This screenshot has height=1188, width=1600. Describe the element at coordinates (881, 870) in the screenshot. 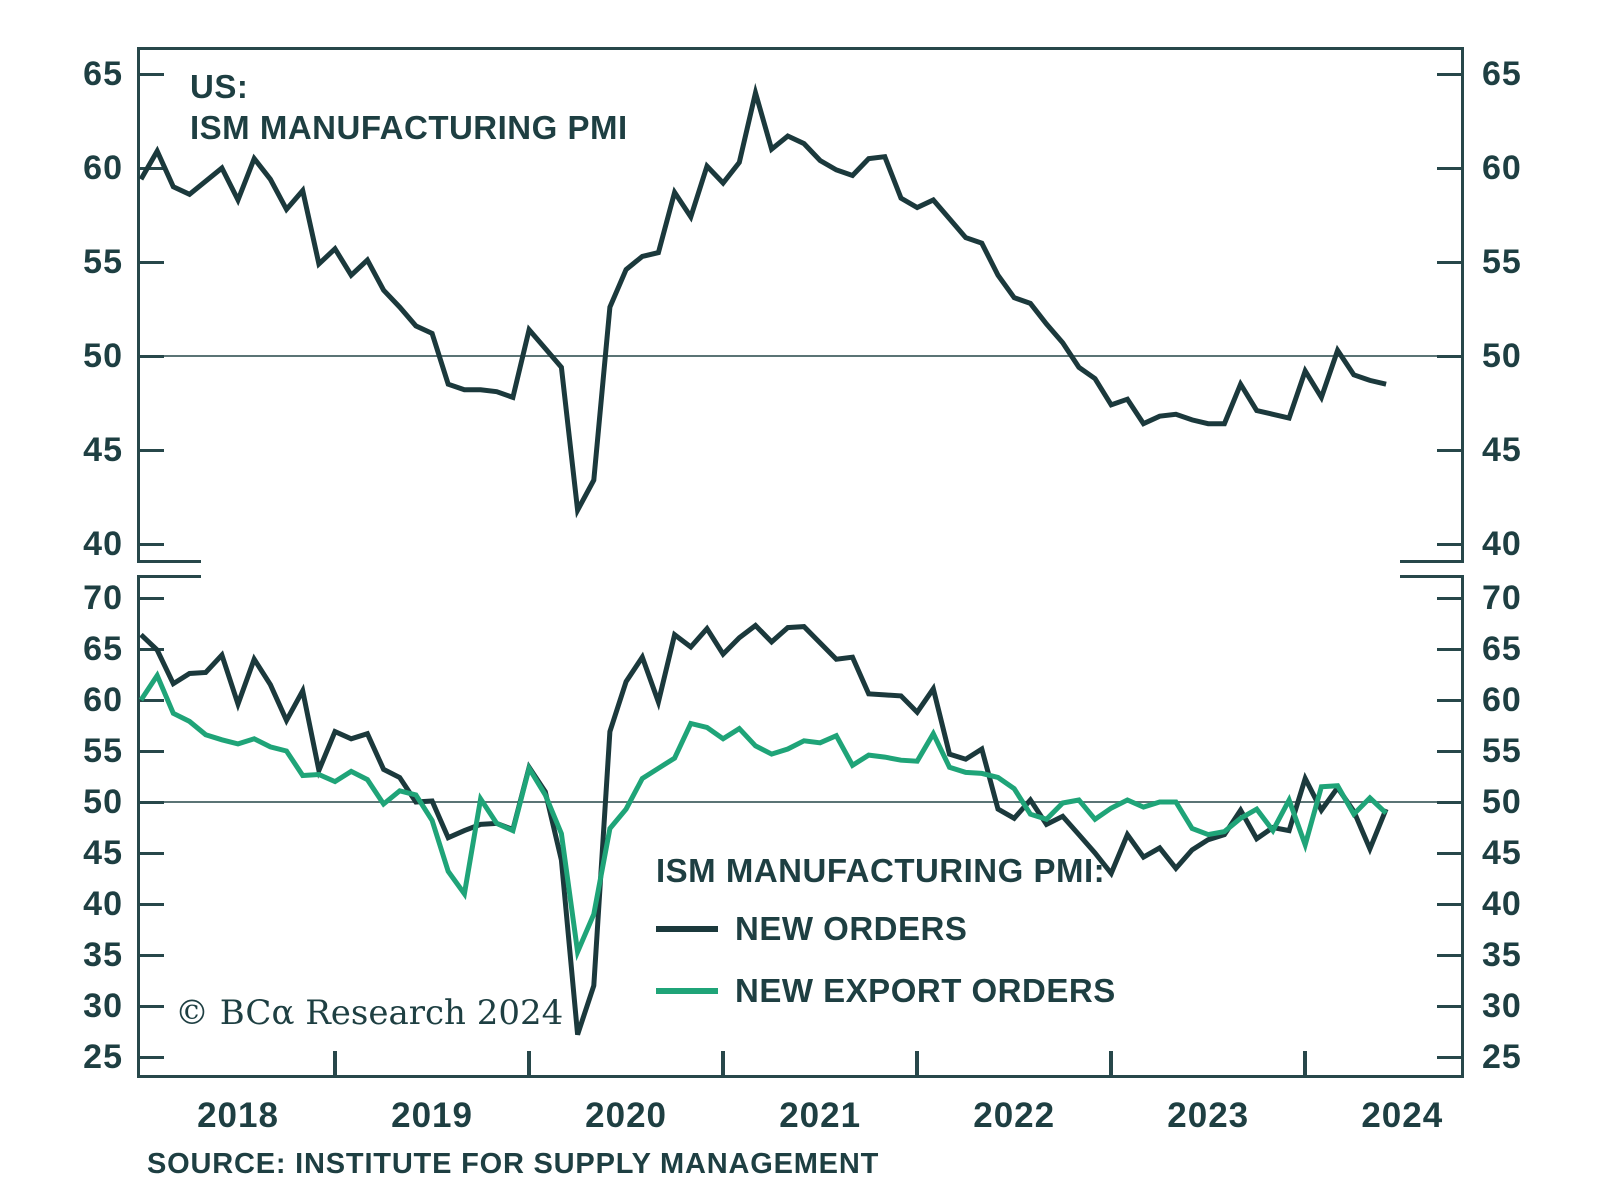

I see `legend-header: ISM MANUFACTURING PMI:` at that location.